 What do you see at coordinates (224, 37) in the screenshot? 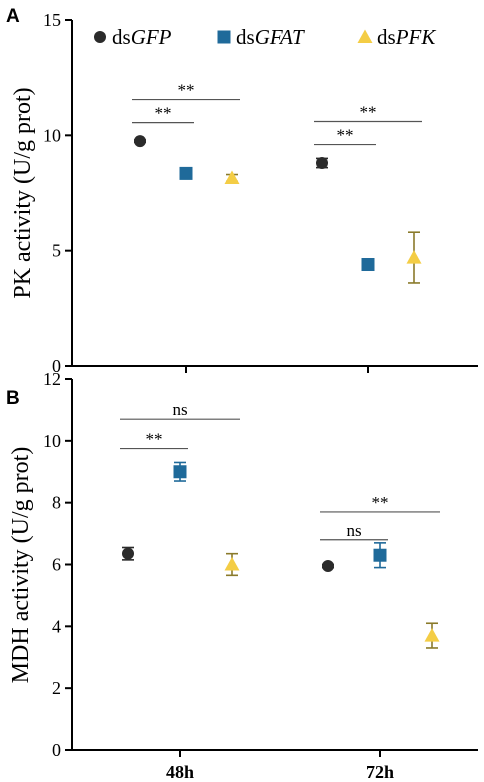
I see `legend-gfat-marker` at bounding box center [224, 37].